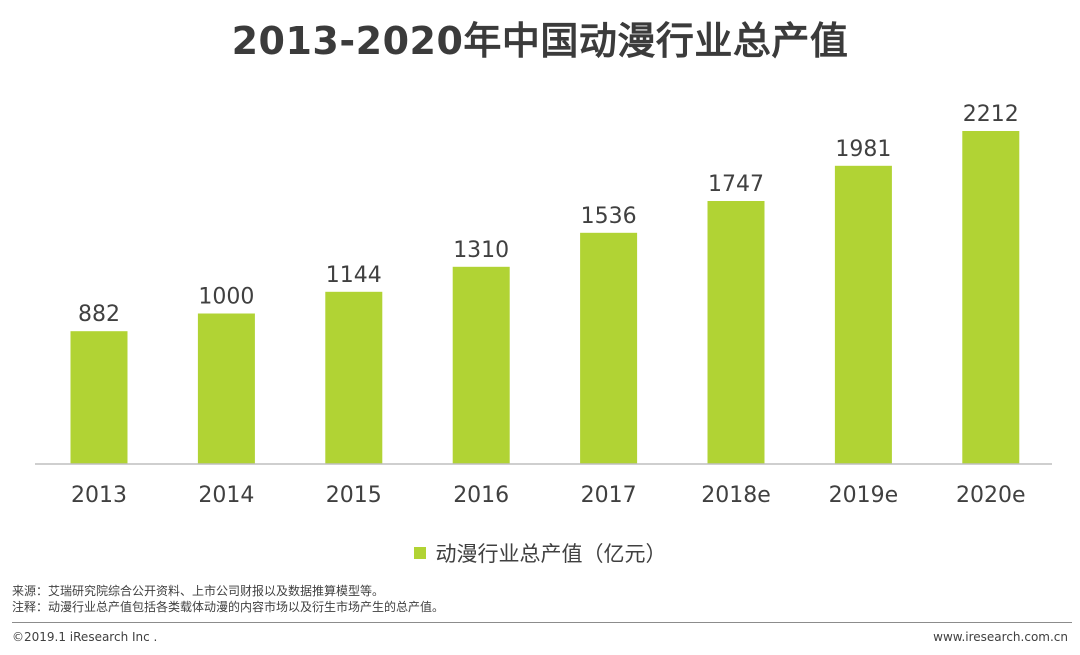  Describe the element at coordinates (551, 554) in the screenshot. I see `legend-label: 动漫行业总产值（亿元）` at that location.